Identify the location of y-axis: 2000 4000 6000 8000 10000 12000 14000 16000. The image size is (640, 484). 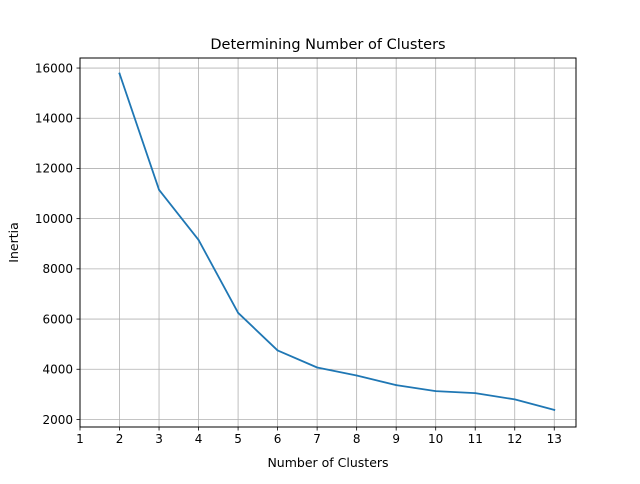
(57, 244).